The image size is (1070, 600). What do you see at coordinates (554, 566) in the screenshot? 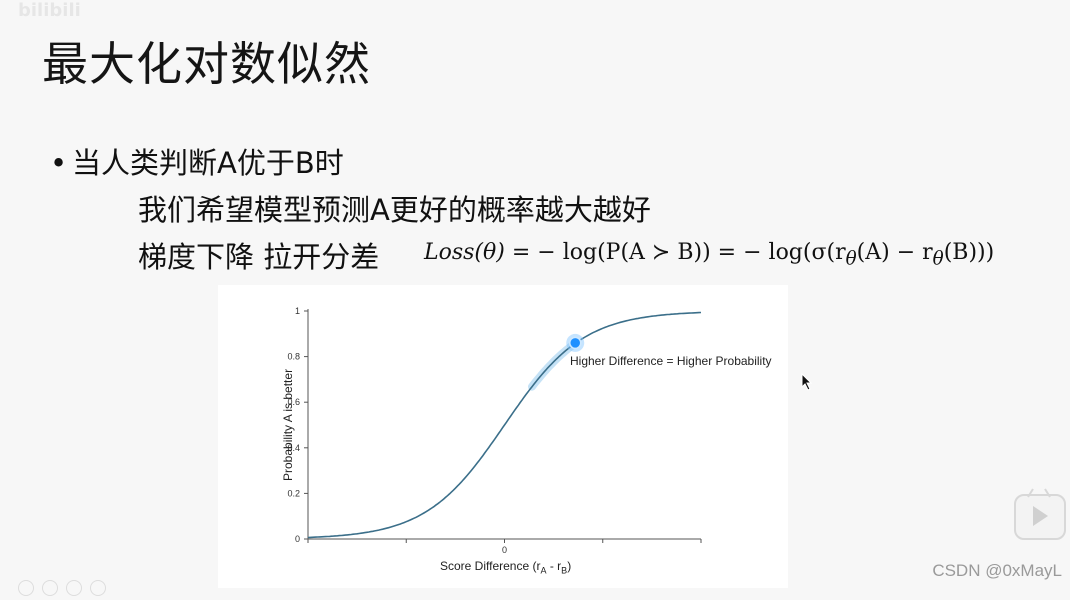
I see `x-axis-label-dash: - r` at bounding box center [554, 566].